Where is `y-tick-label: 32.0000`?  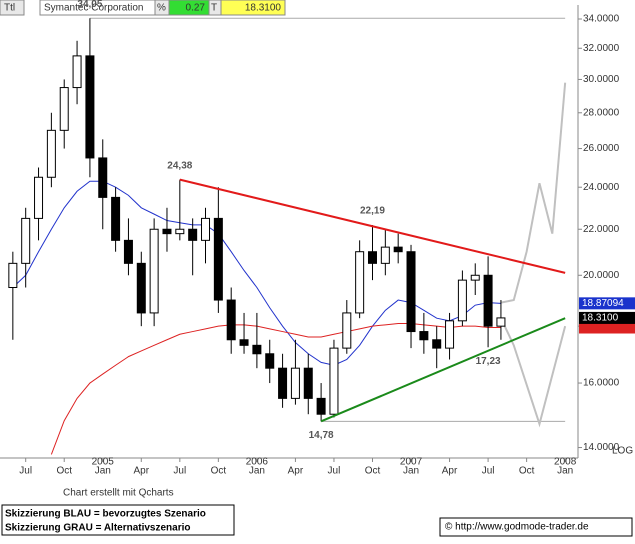
y-tick-label: 32.0000 is located at coordinates (601, 48).